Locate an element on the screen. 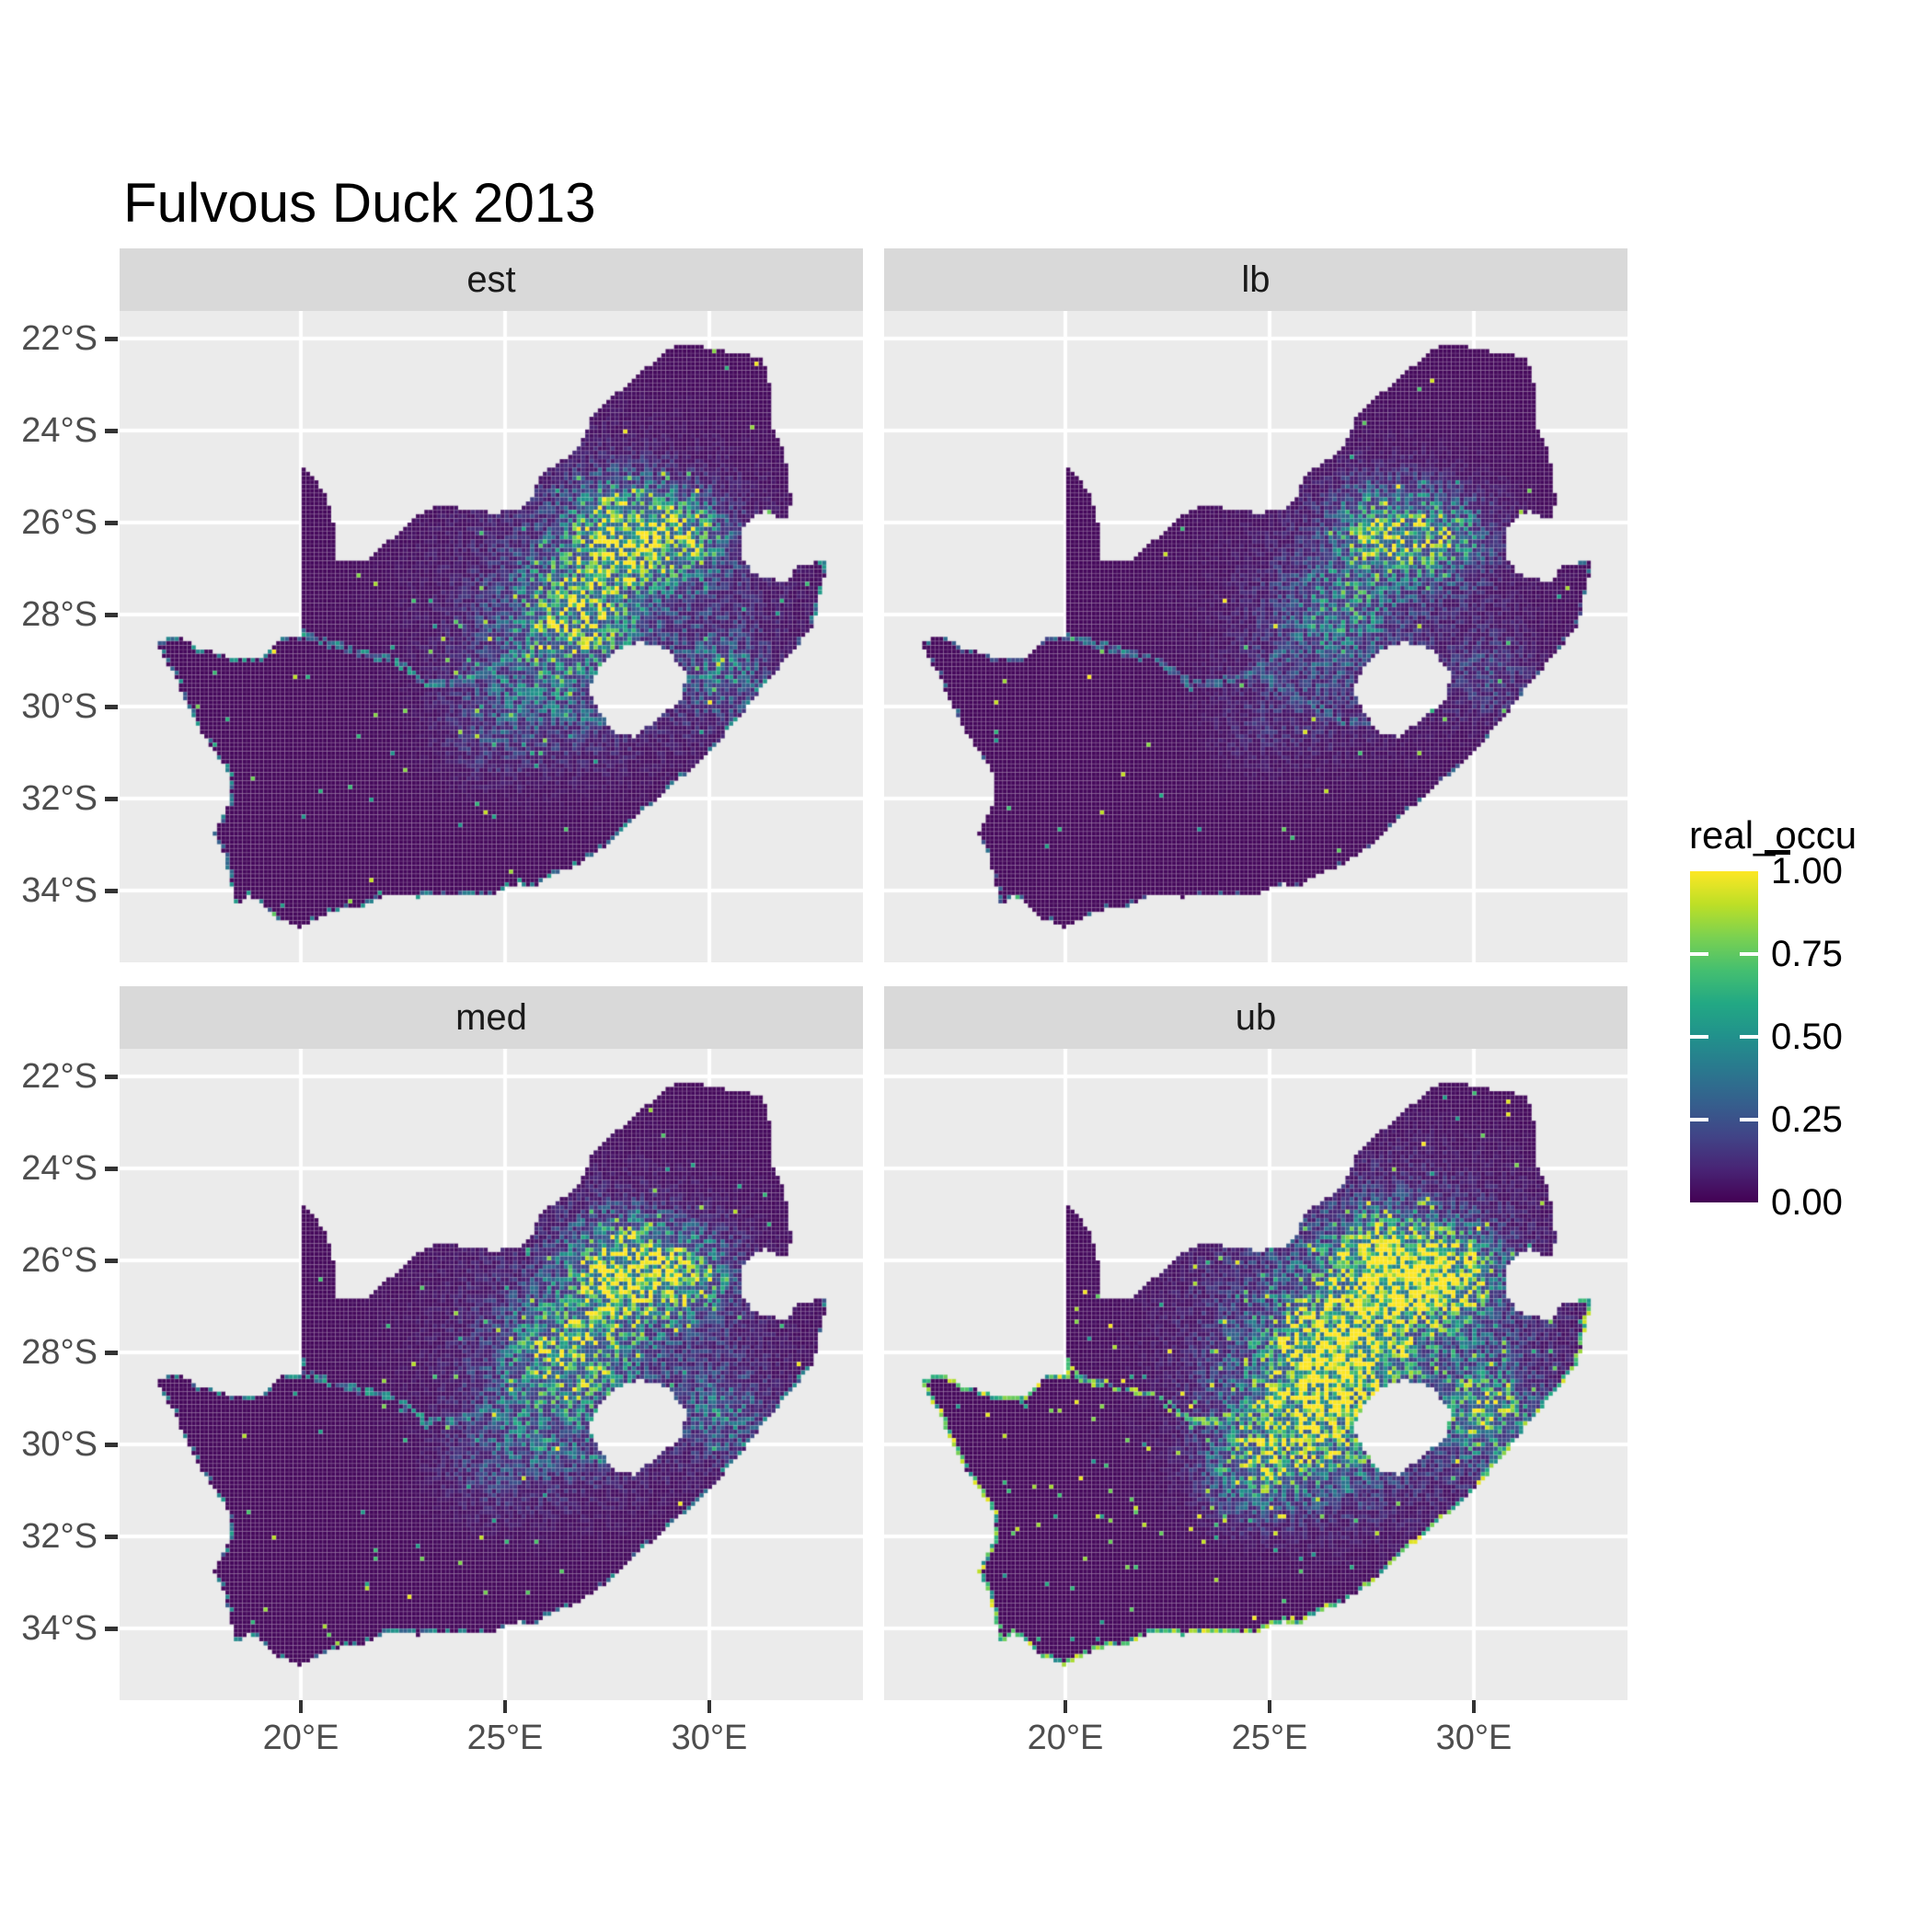 Image resolution: width=1932 pixels, height=1932 pixels. legend-tick-label: 0.00 is located at coordinates (1807, 1202).